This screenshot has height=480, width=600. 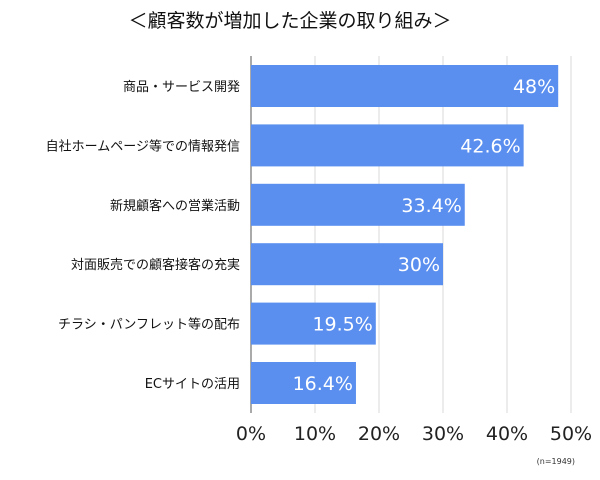 What do you see at coordinates (323, 384) in the screenshot?
I see `bar-value-label: 16.4%` at bounding box center [323, 384].